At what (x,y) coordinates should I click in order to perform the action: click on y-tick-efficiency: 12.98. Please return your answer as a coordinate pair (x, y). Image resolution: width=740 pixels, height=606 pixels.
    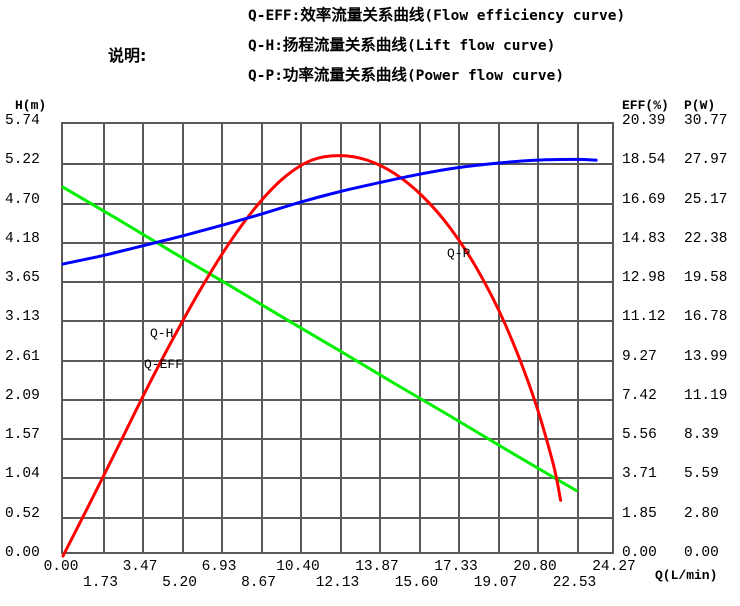
    Looking at the image, I should click on (644, 278).